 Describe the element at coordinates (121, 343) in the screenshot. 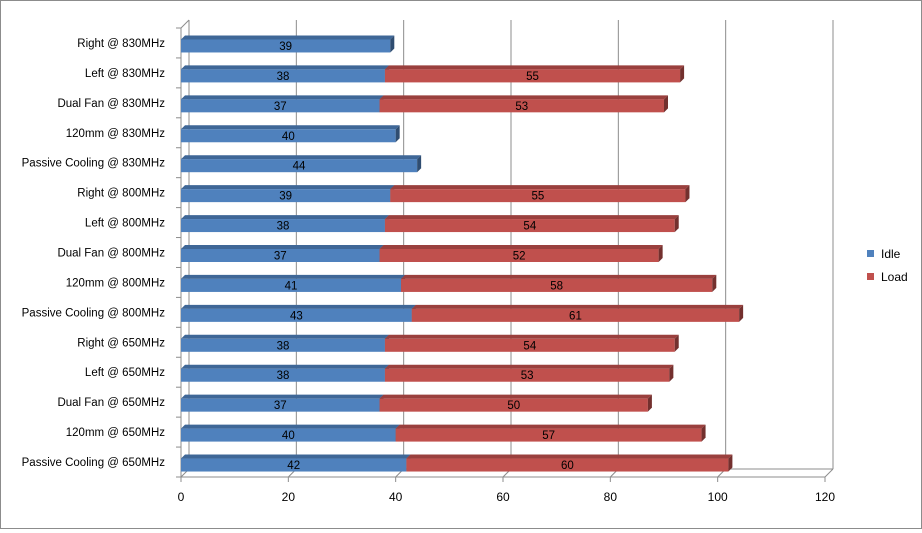

I see `category-label-10: Right @ 650MHz` at that location.